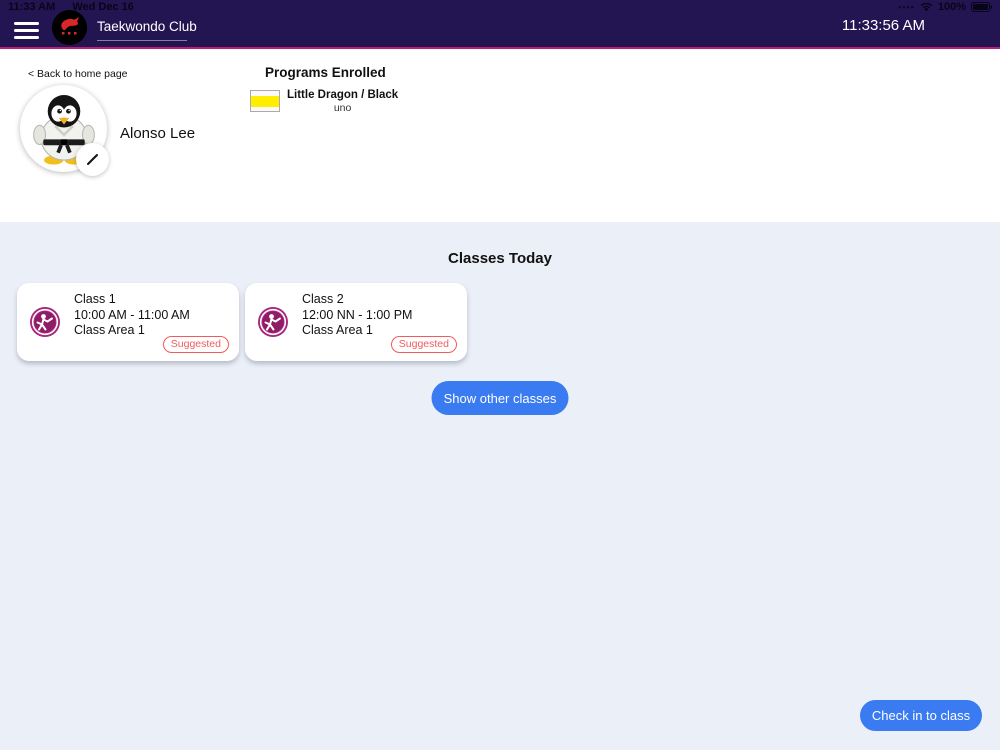  I want to click on nav-bar: Taekwondo Club 11:33:56 AM, so click(500, 28).